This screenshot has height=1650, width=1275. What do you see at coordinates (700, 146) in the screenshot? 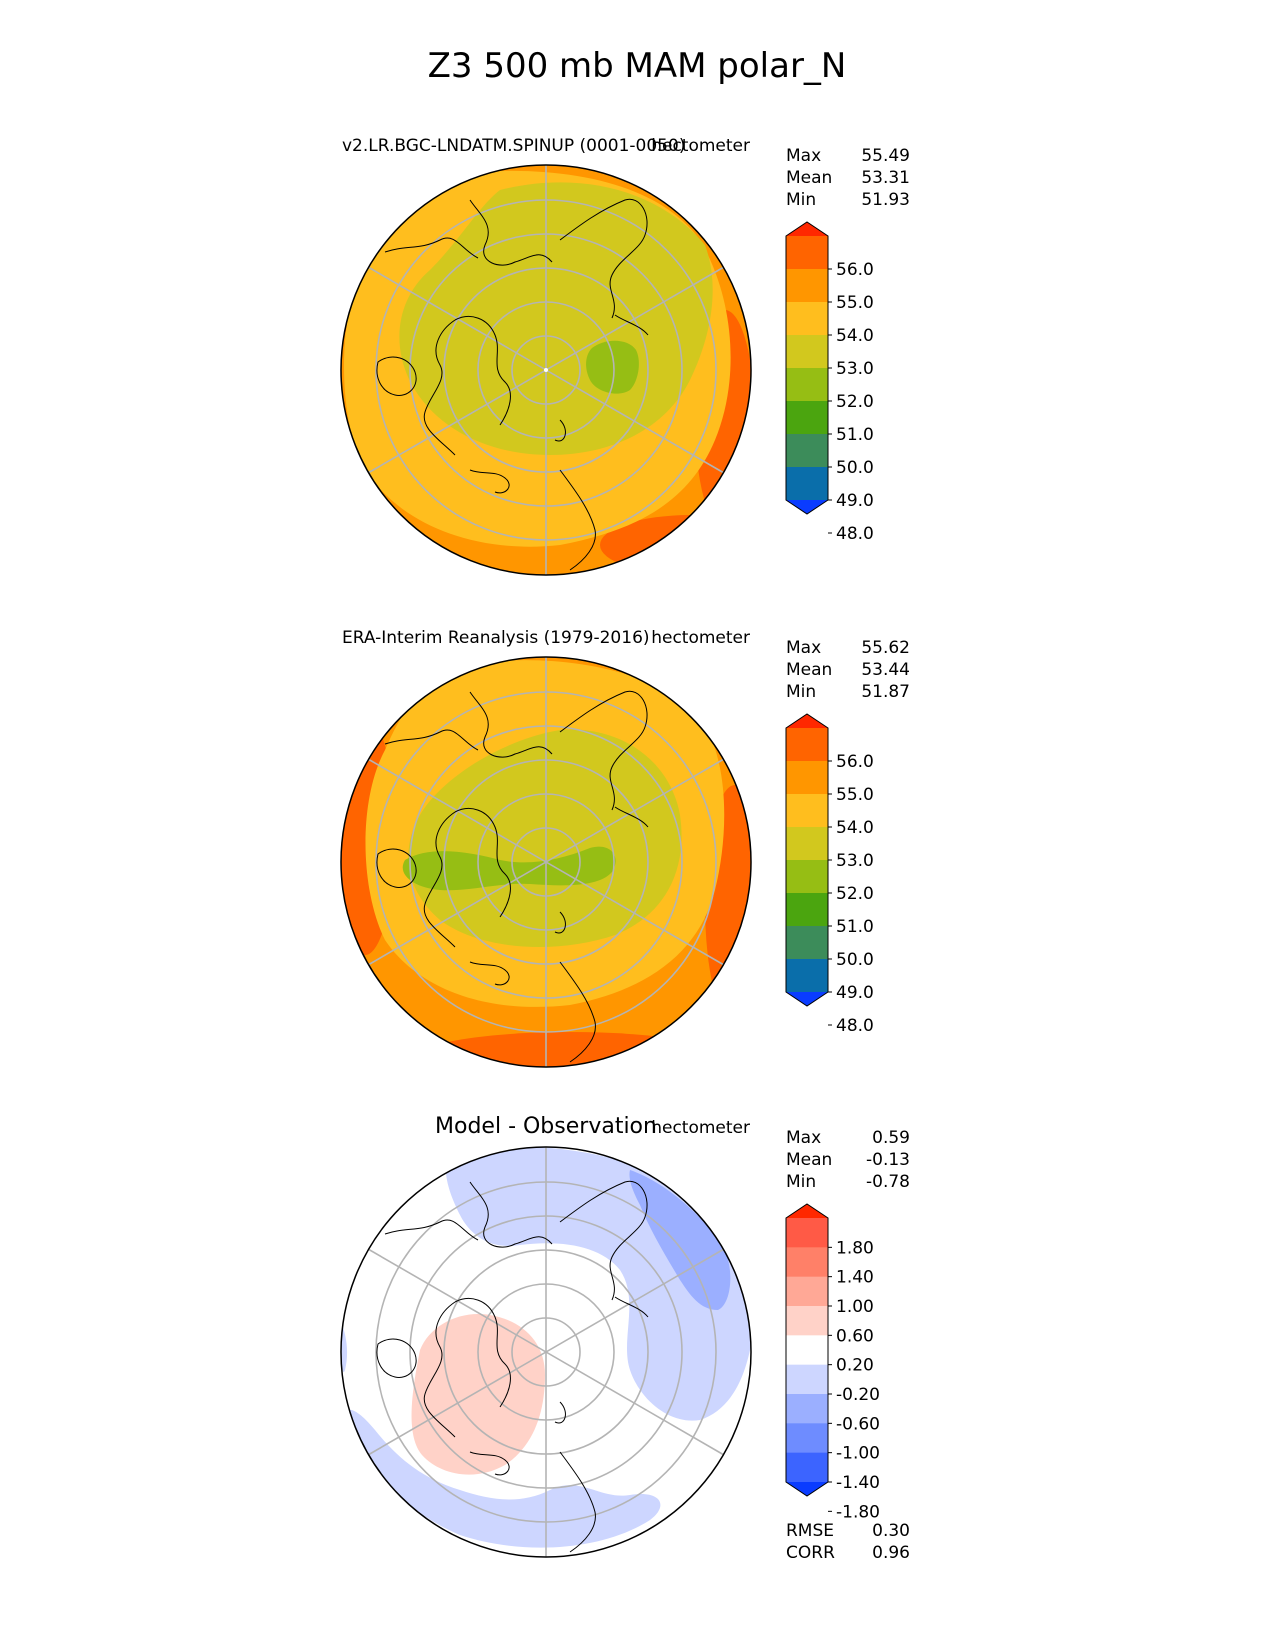
I see `panel-model-units: hectometer` at bounding box center [700, 146].